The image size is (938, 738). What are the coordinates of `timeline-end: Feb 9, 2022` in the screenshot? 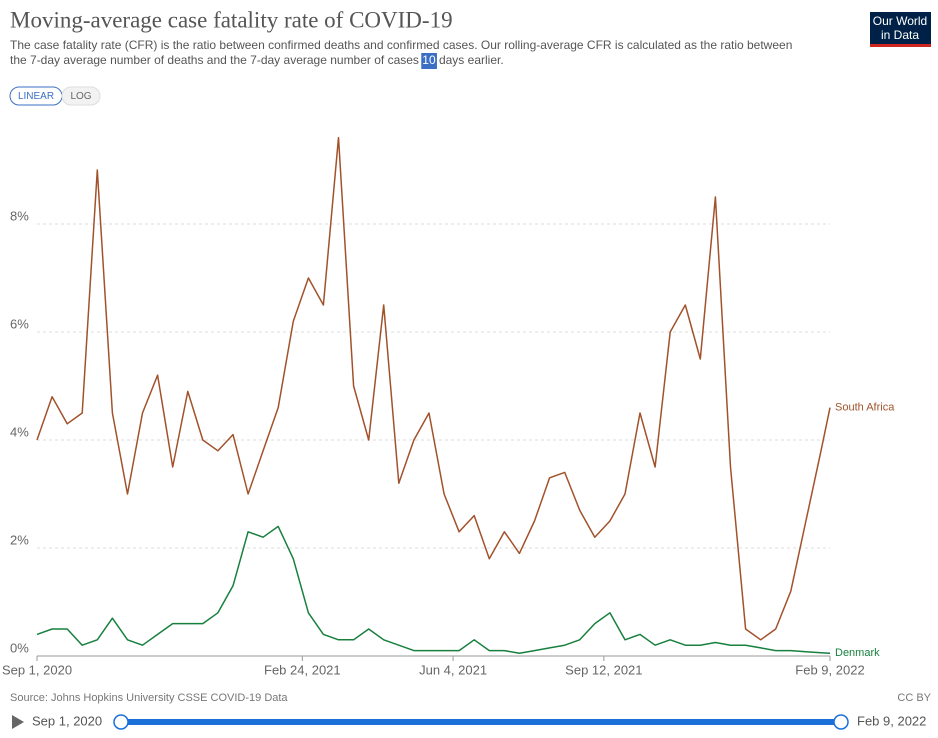 It's located at (891, 720).